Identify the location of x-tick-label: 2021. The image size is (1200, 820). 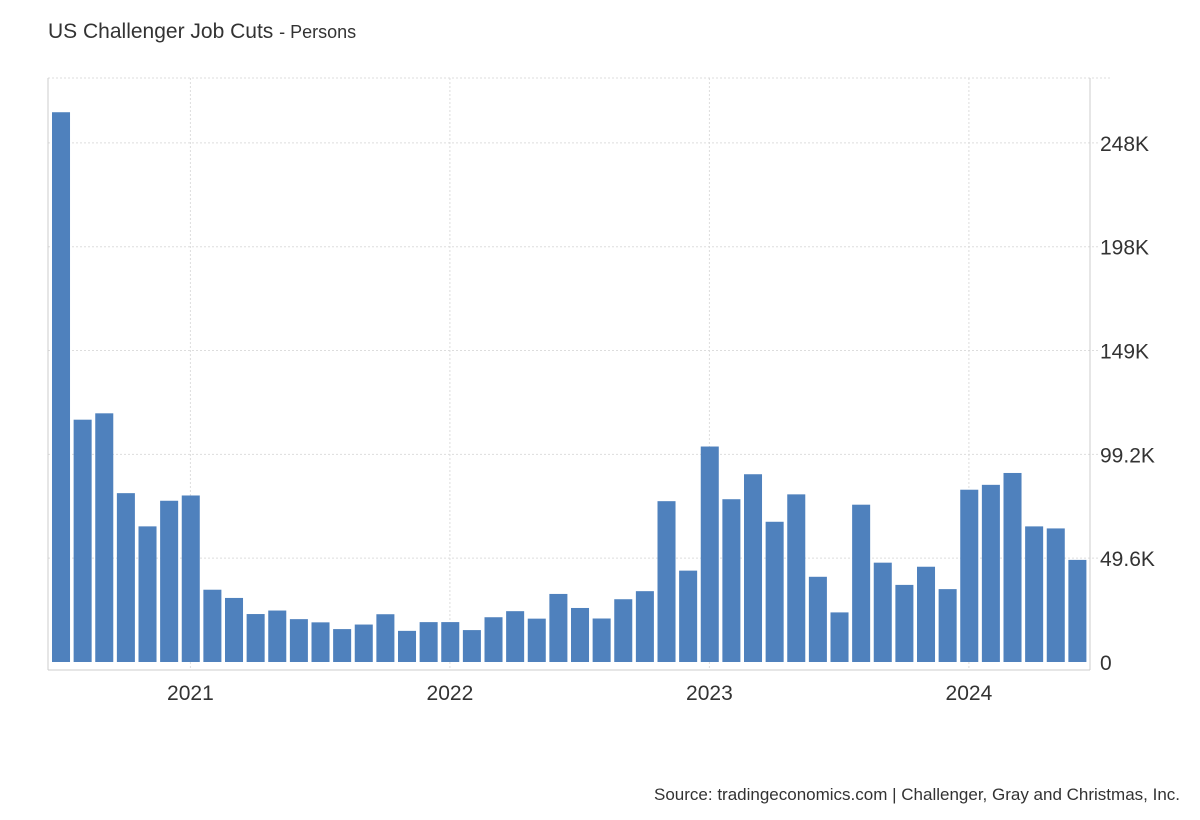
(190, 693).